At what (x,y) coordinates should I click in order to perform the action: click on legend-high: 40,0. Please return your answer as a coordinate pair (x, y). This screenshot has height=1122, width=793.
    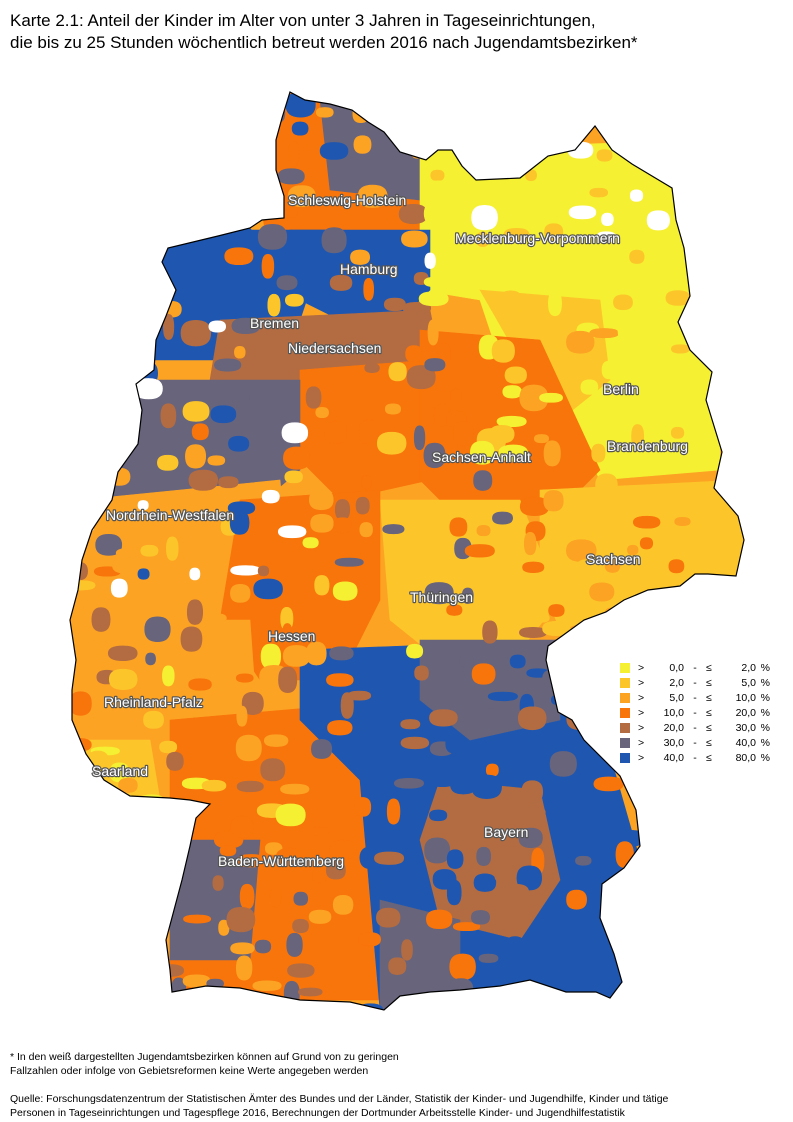
    Looking at the image, I should click on (745, 742).